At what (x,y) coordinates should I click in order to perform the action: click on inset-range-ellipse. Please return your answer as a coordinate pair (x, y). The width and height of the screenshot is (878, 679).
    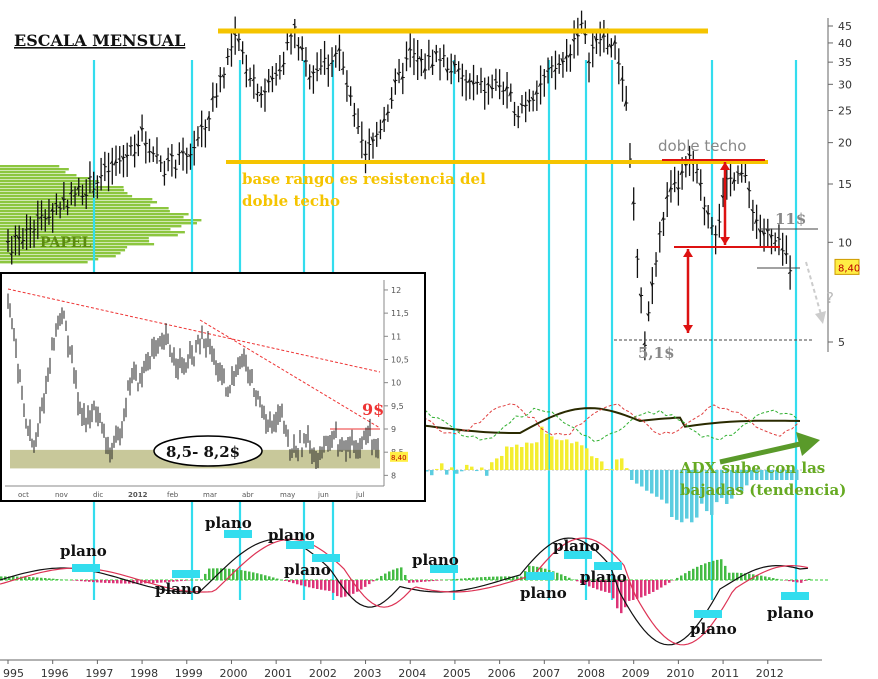
    Looking at the image, I should click on (208, 451).